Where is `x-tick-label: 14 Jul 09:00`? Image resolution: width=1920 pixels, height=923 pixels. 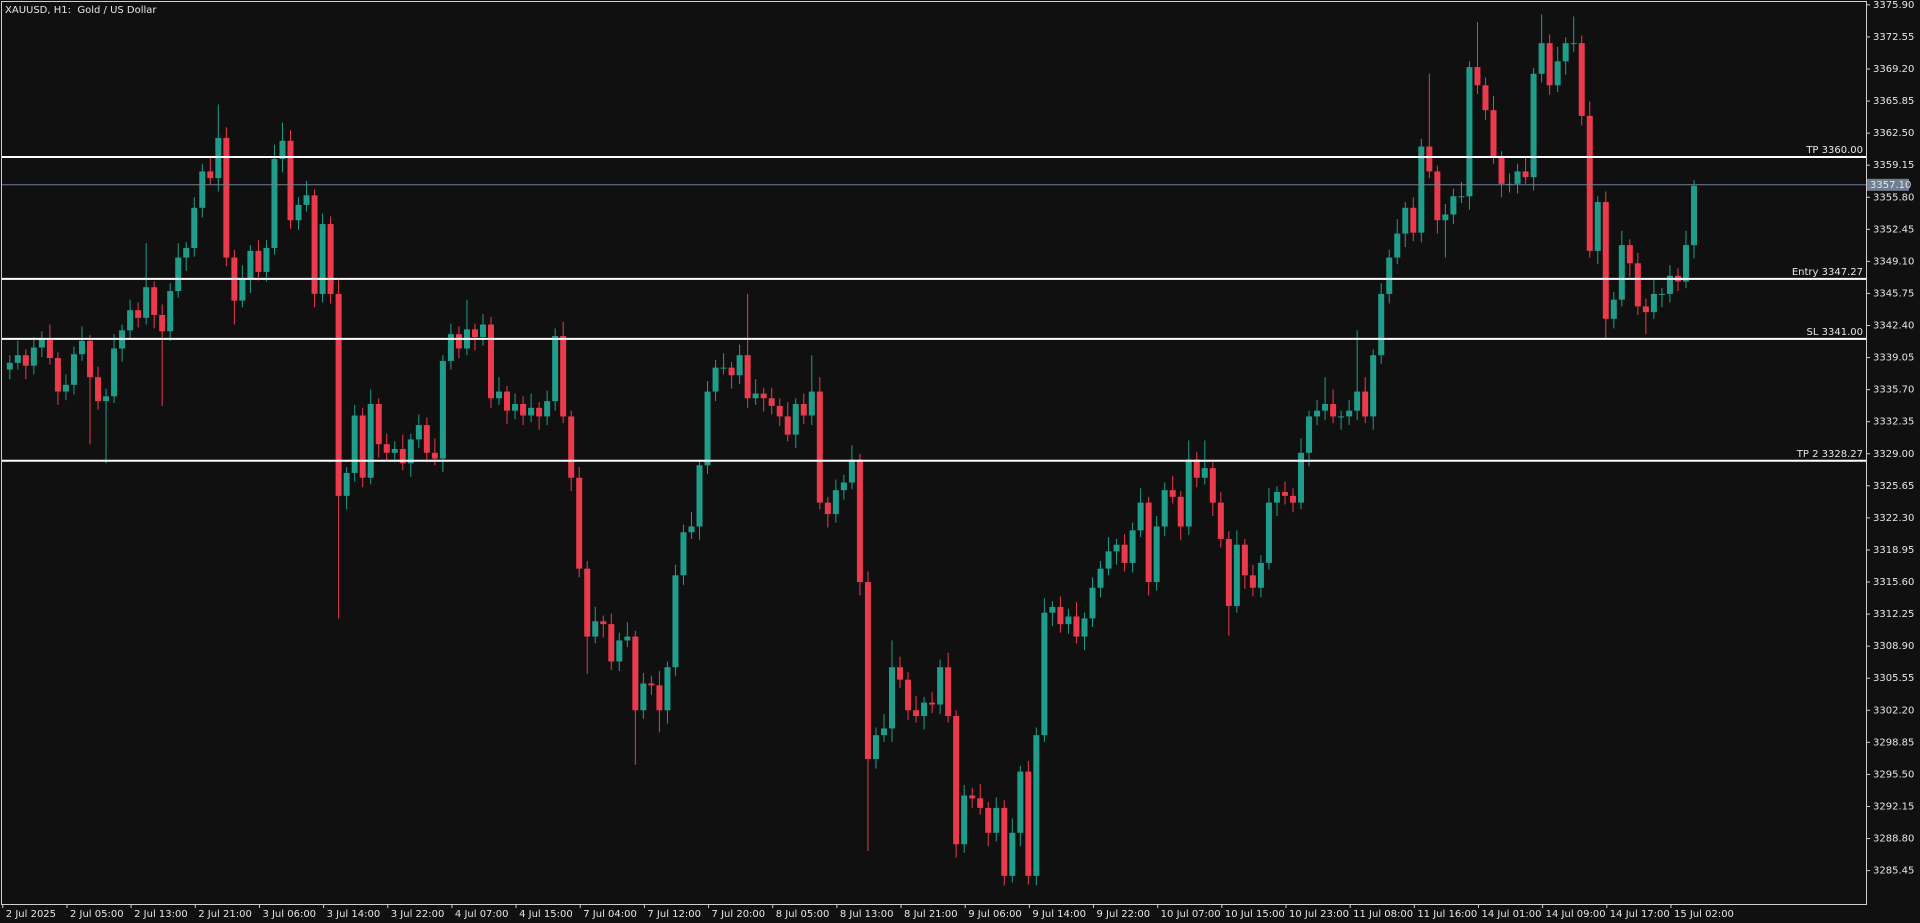 x-tick-label: 14 Jul 09:00 is located at coordinates (1576, 914).